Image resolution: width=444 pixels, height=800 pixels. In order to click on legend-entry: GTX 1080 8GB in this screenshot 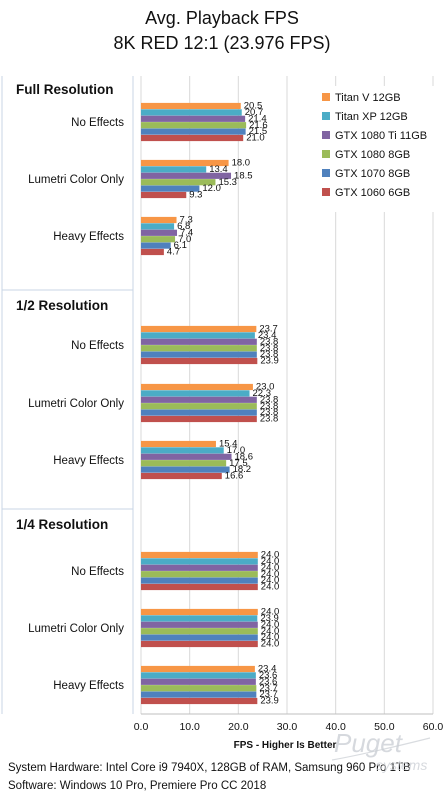, I will do `click(372, 155)`.